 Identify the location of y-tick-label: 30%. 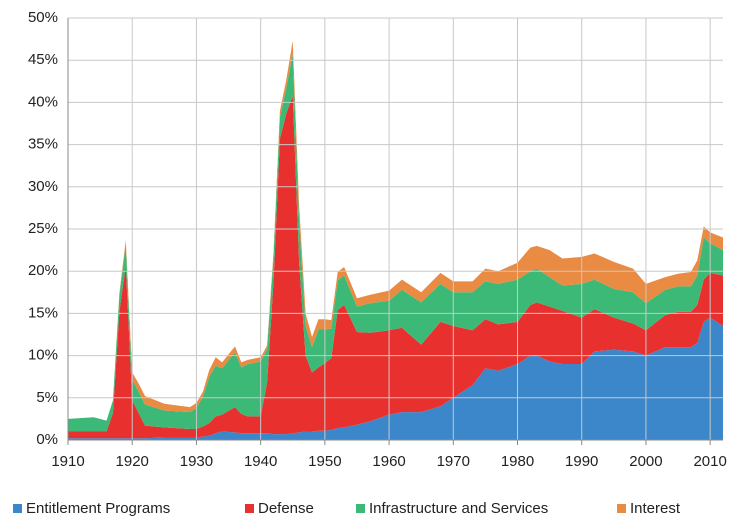
(43, 186).